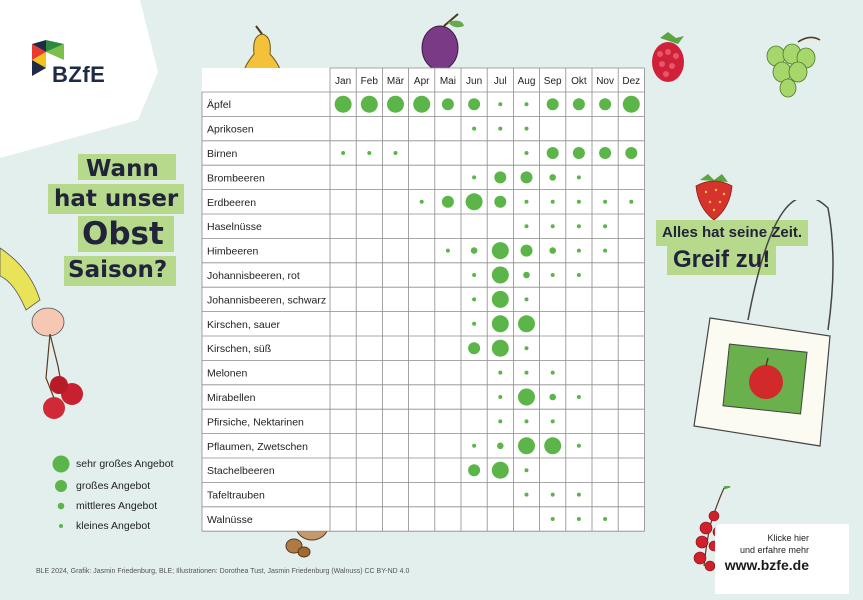  Describe the element at coordinates (253, 276) in the screenshot. I see `fruit-label: Johannisbeeren, rot` at that location.